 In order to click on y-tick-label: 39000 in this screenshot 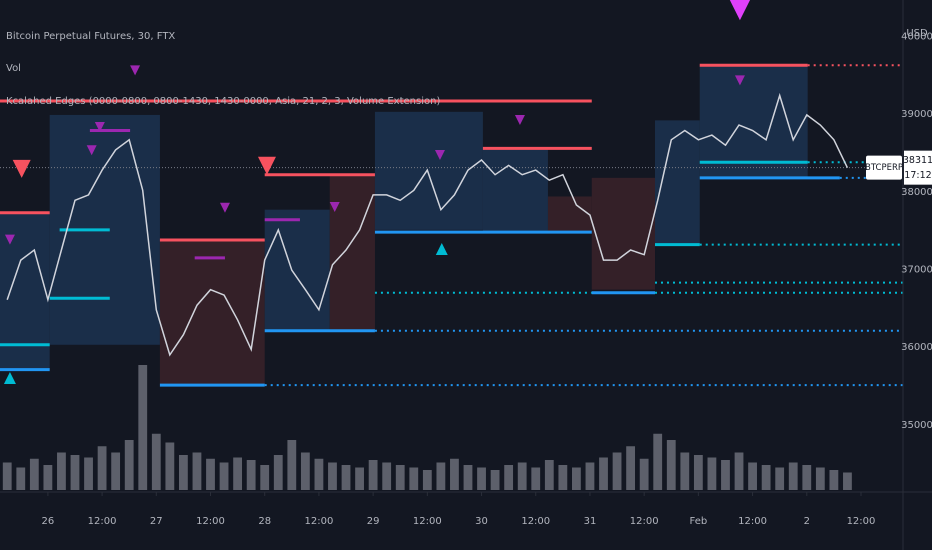, I will do `click(916, 114)`.